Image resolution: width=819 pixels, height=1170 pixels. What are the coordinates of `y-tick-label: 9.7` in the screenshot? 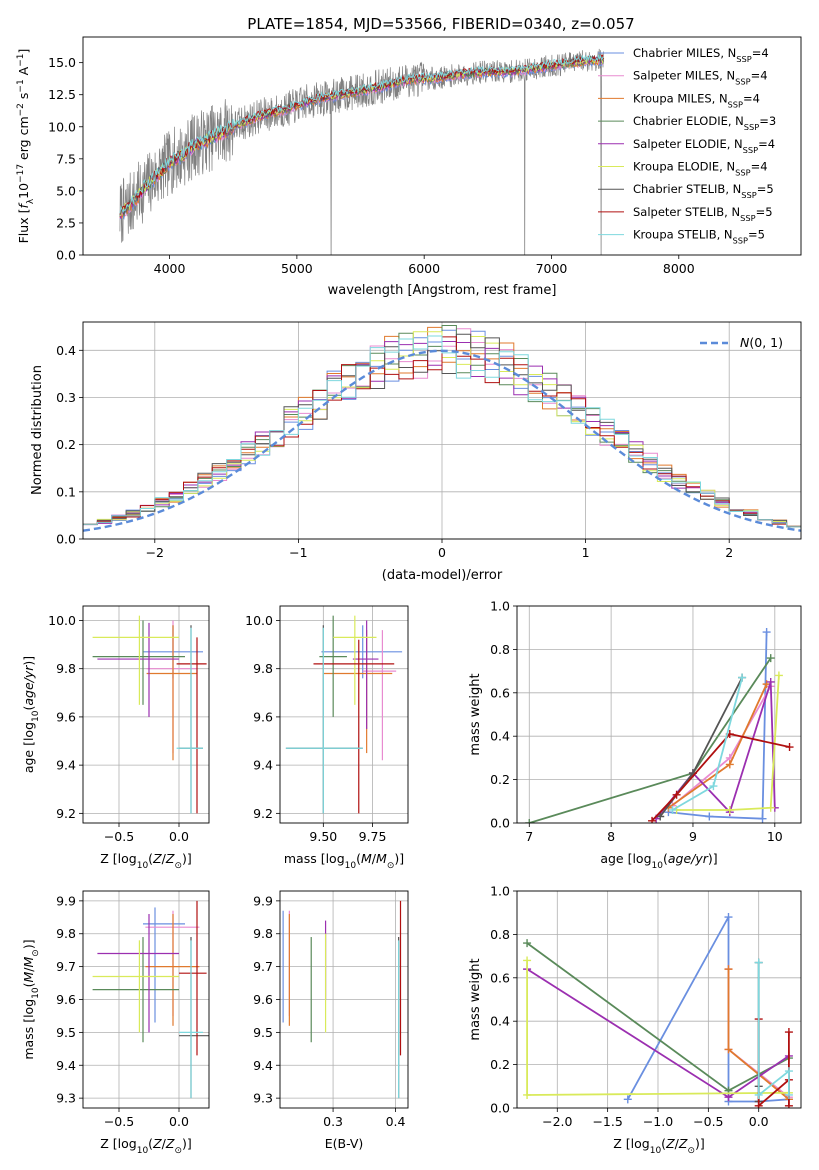 It's located at (263, 966).